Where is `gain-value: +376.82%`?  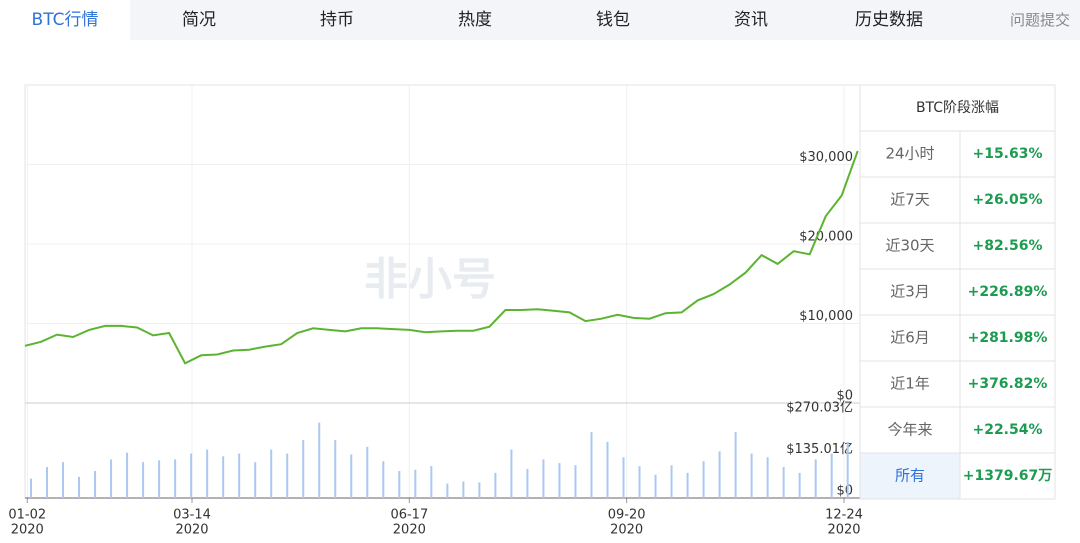
gain-value: +376.82% is located at coordinates (1008, 384).